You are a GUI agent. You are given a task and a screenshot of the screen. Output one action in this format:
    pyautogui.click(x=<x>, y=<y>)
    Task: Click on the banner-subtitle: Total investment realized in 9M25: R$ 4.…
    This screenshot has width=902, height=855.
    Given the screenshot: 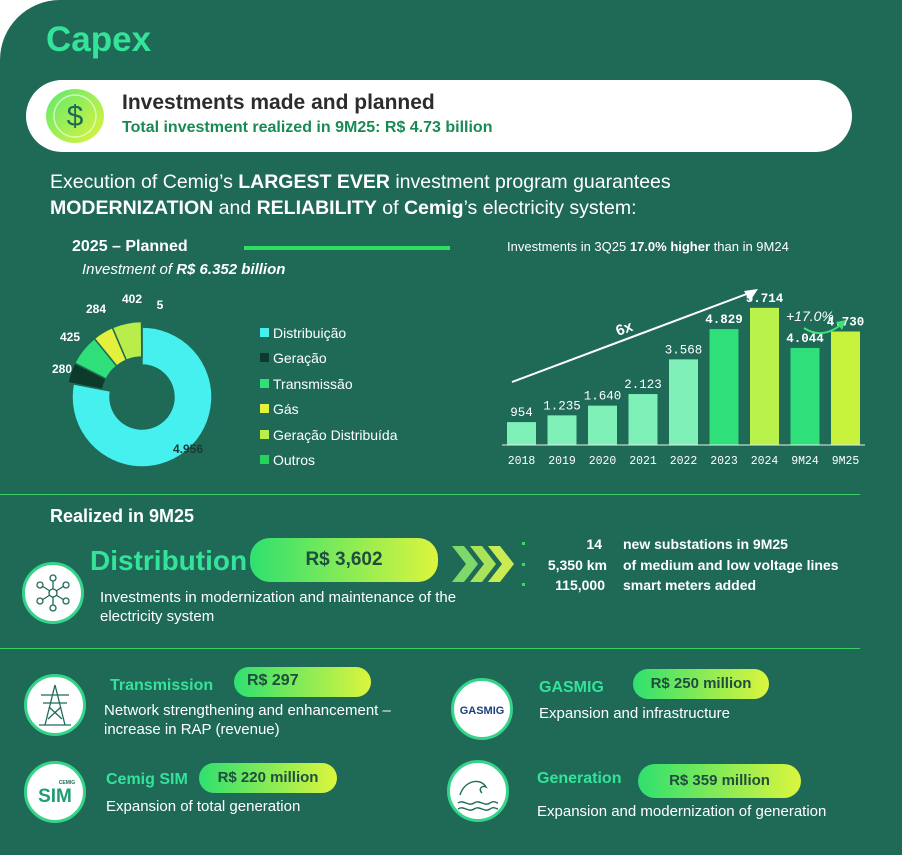 What is the action you would take?
    pyautogui.click(x=307, y=127)
    